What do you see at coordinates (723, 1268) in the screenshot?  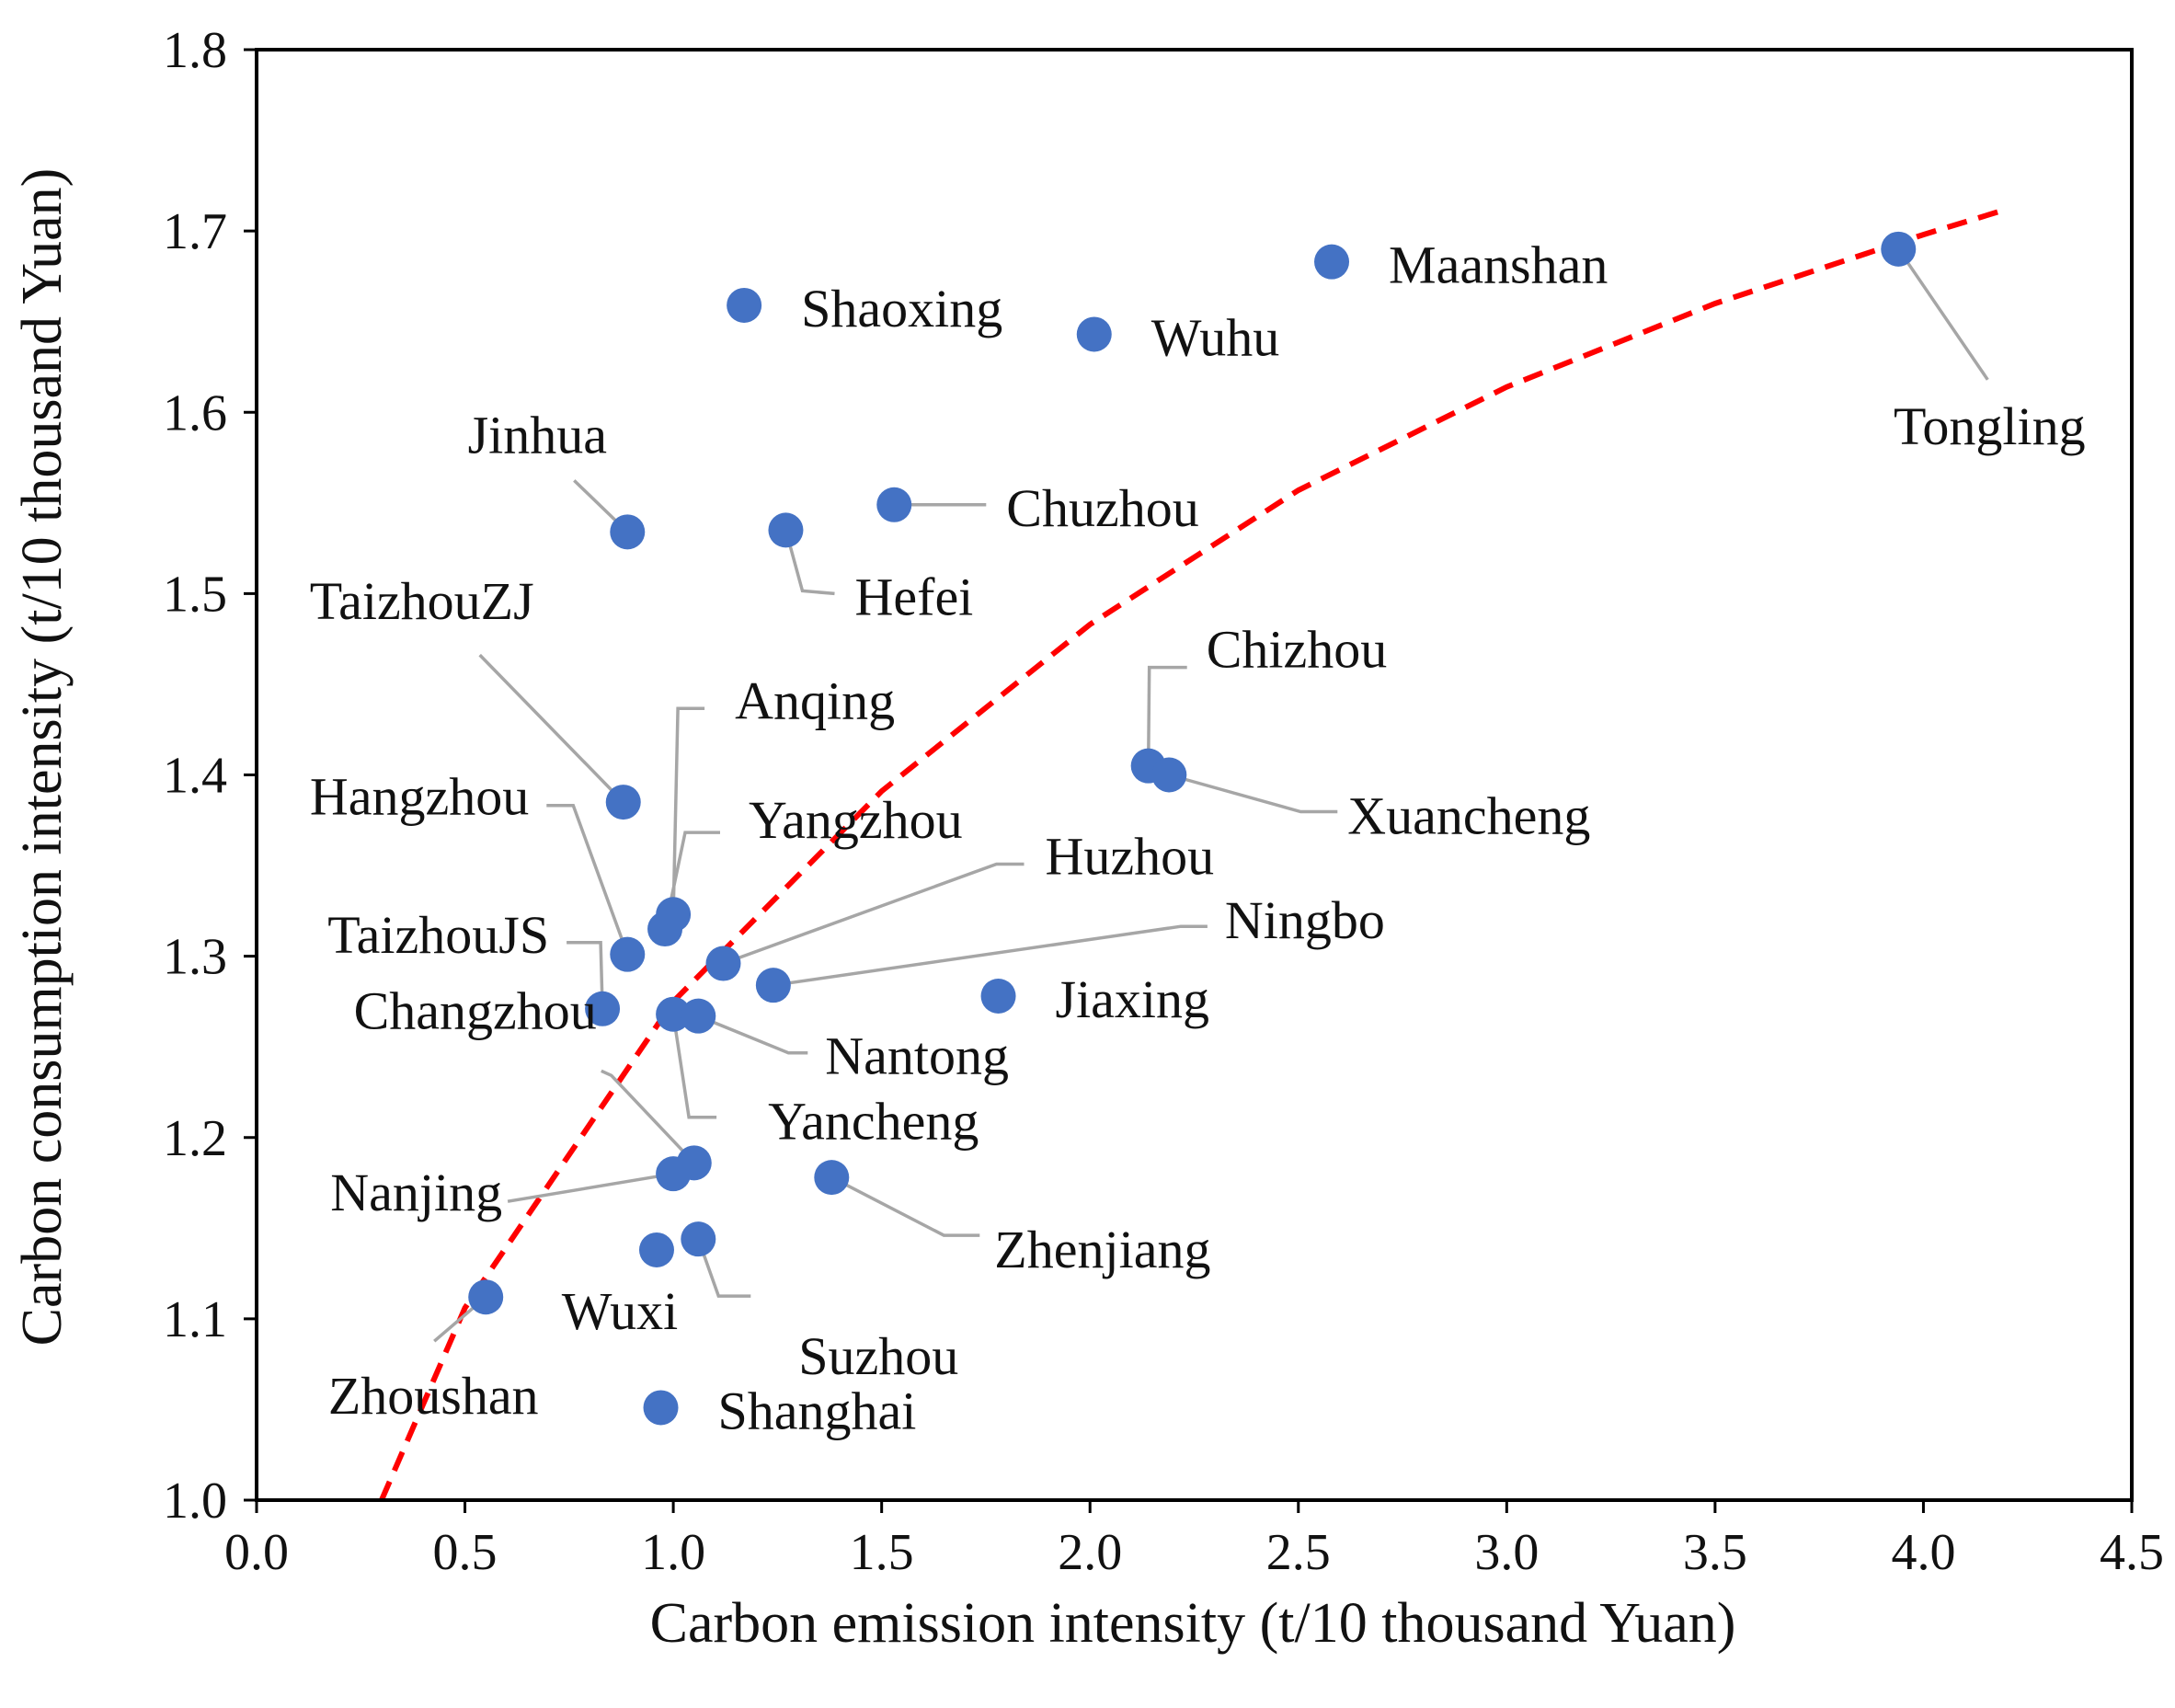 I see `leader-line-suzhou` at bounding box center [723, 1268].